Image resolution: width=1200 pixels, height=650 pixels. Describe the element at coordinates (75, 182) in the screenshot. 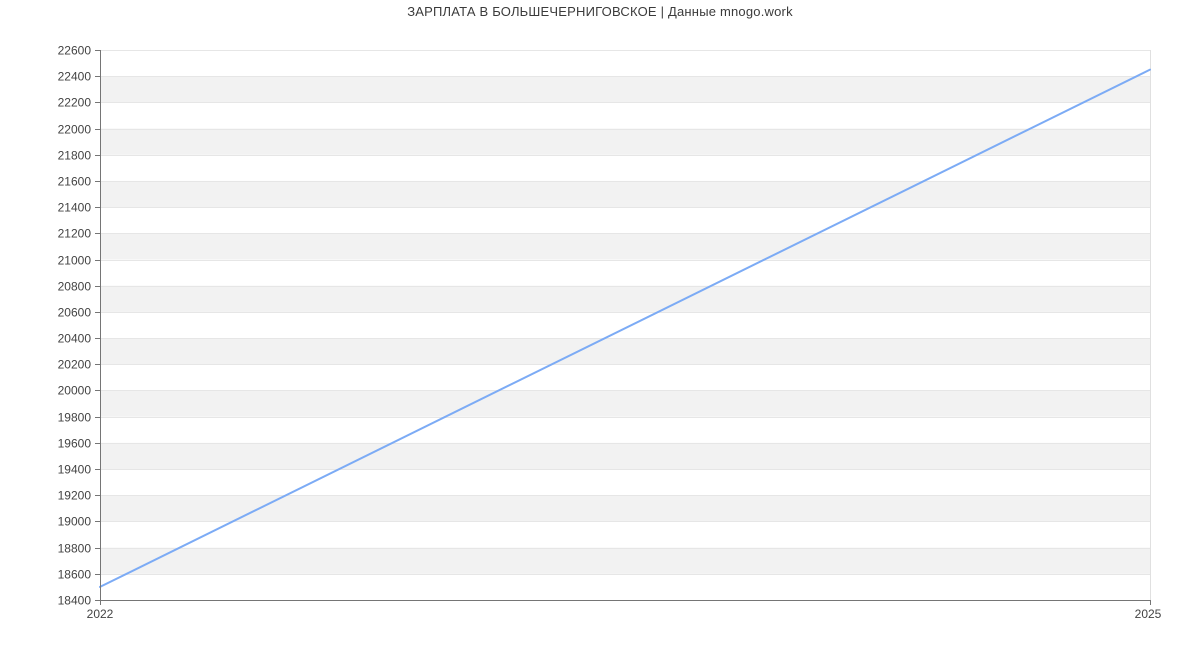

I see `y-tick-label: 21600` at that location.